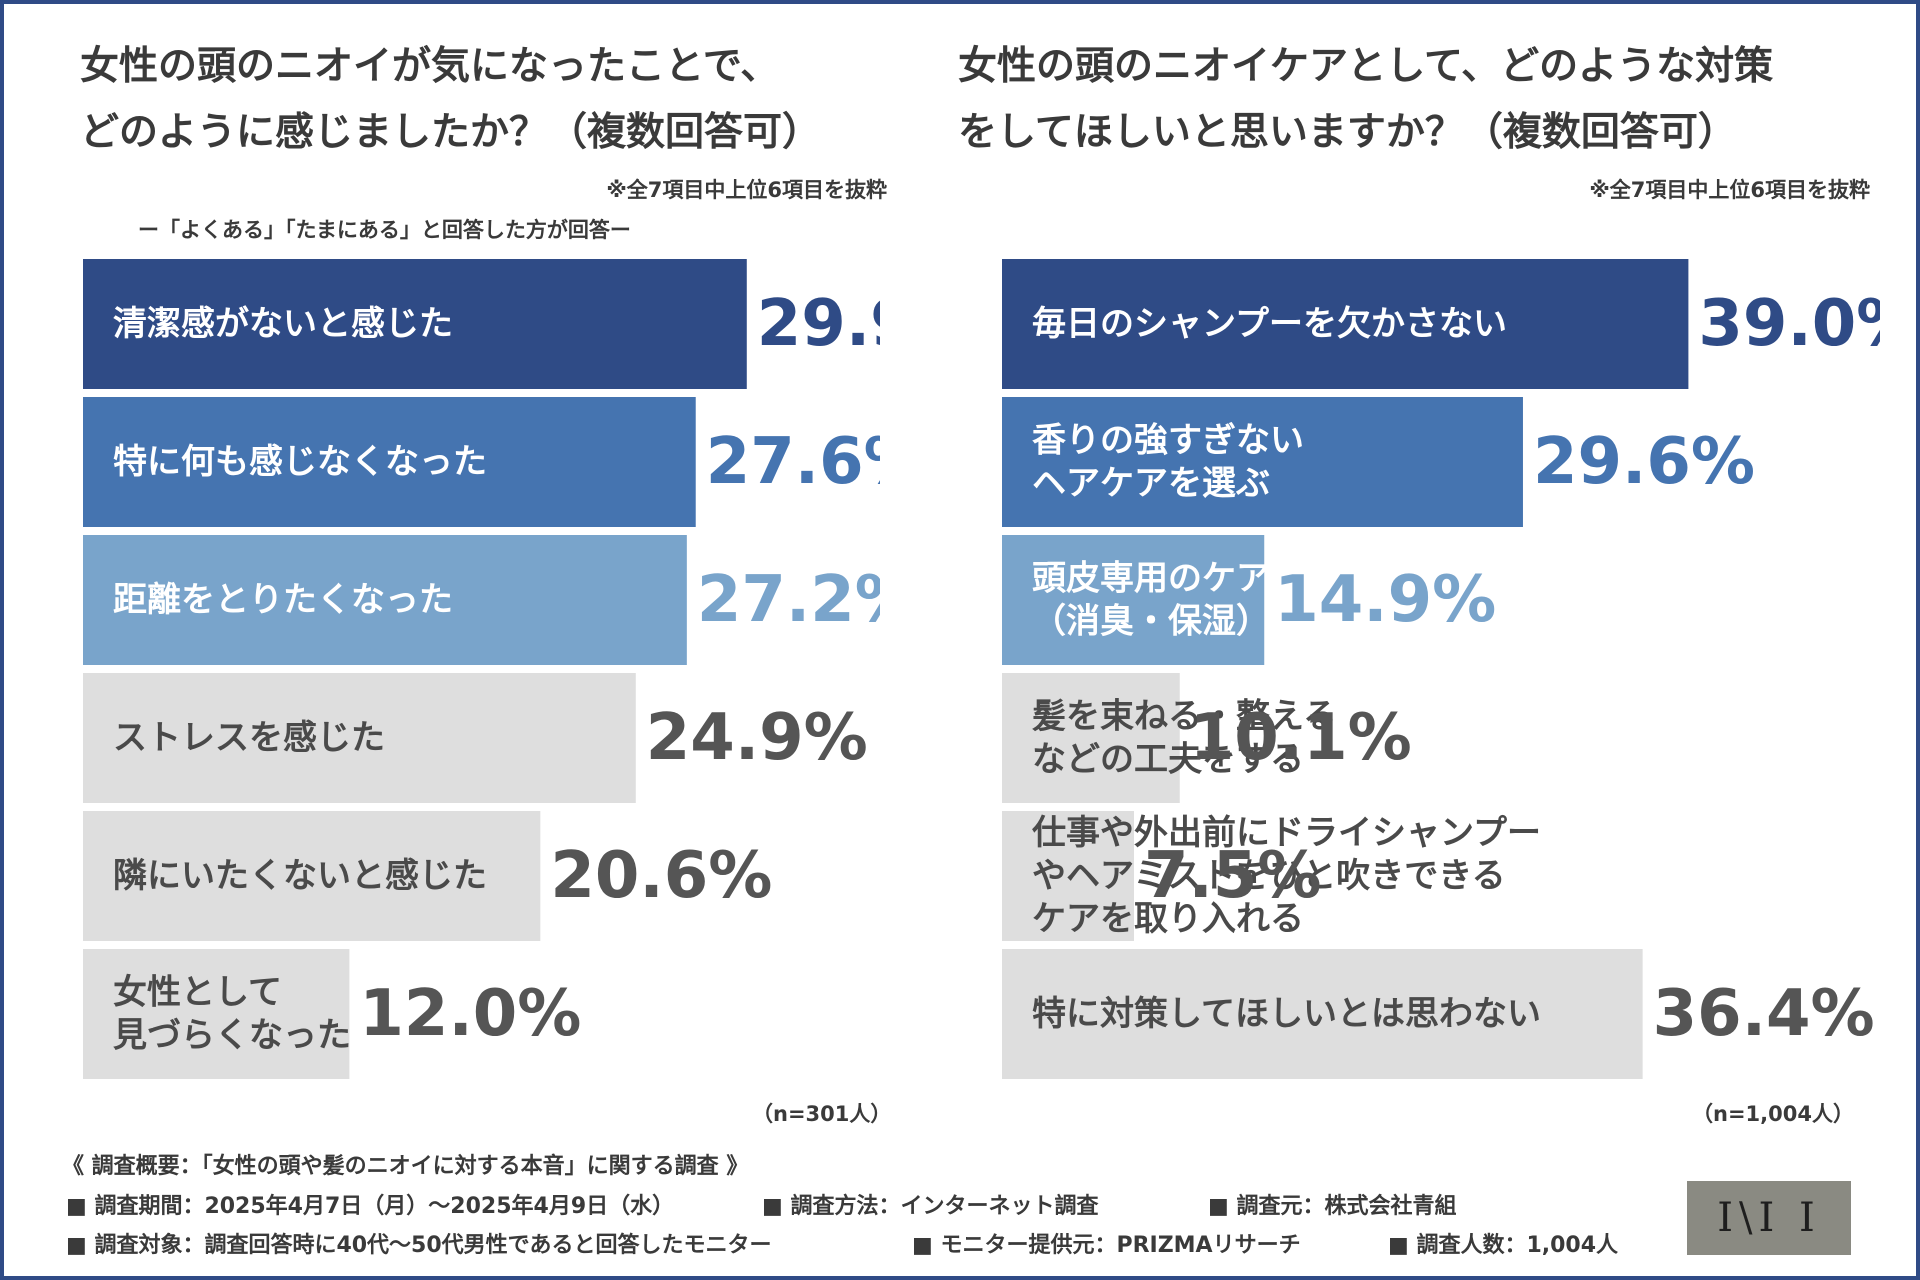 This screenshot has width=1920, height=1280. Describe the element at coordinates (746, 190) in the screenshot. I see `left-chart-note: ※全7項目中上位6項目を抜粋` at that location.